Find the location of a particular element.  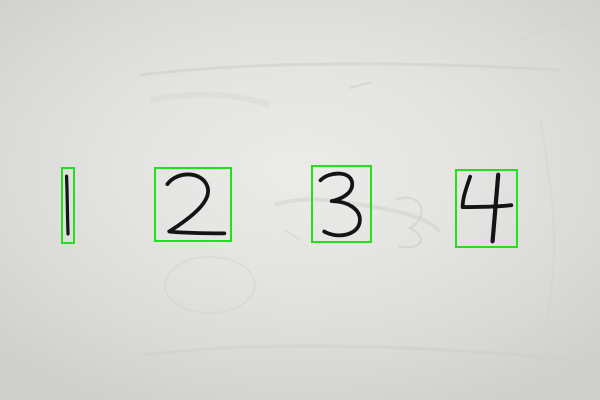

handwritten-one is located at coordinates (67, 205).